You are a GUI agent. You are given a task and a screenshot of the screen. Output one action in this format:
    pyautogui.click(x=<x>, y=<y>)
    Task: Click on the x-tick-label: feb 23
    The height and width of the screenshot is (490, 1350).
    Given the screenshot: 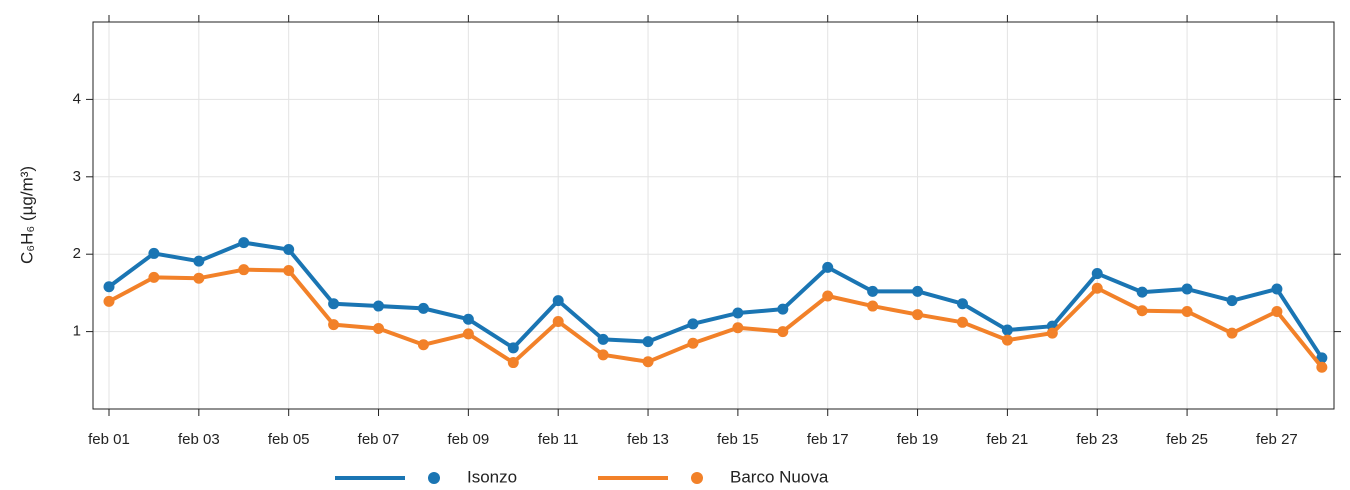 What is the action you would take?
    pyautogui.click(x=1097, y=439)
    